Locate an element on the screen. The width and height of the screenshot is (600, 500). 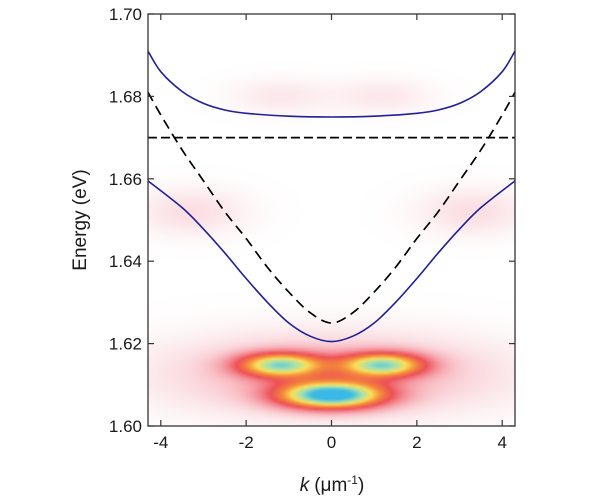
x-tick-label: -4 is located at coordinates (160, 442).